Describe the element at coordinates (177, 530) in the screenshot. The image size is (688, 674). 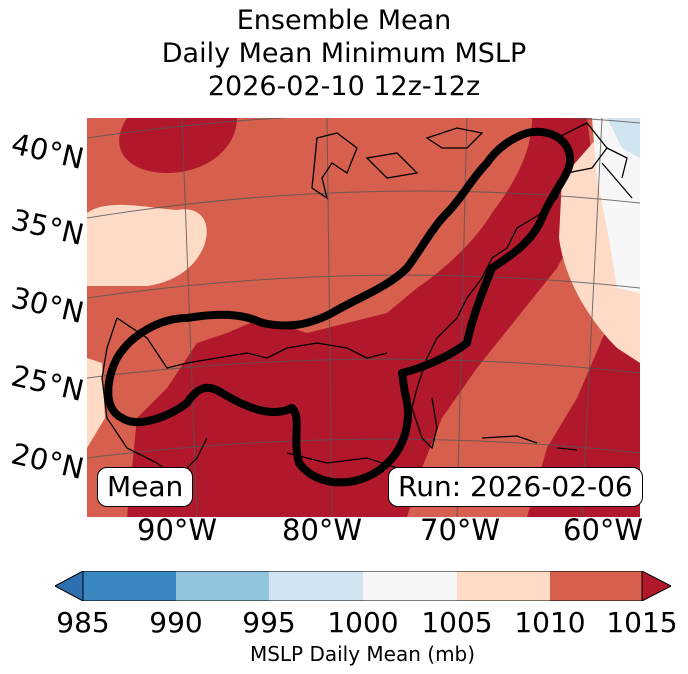
I see `lon-label-90w: 90°W` at that location.